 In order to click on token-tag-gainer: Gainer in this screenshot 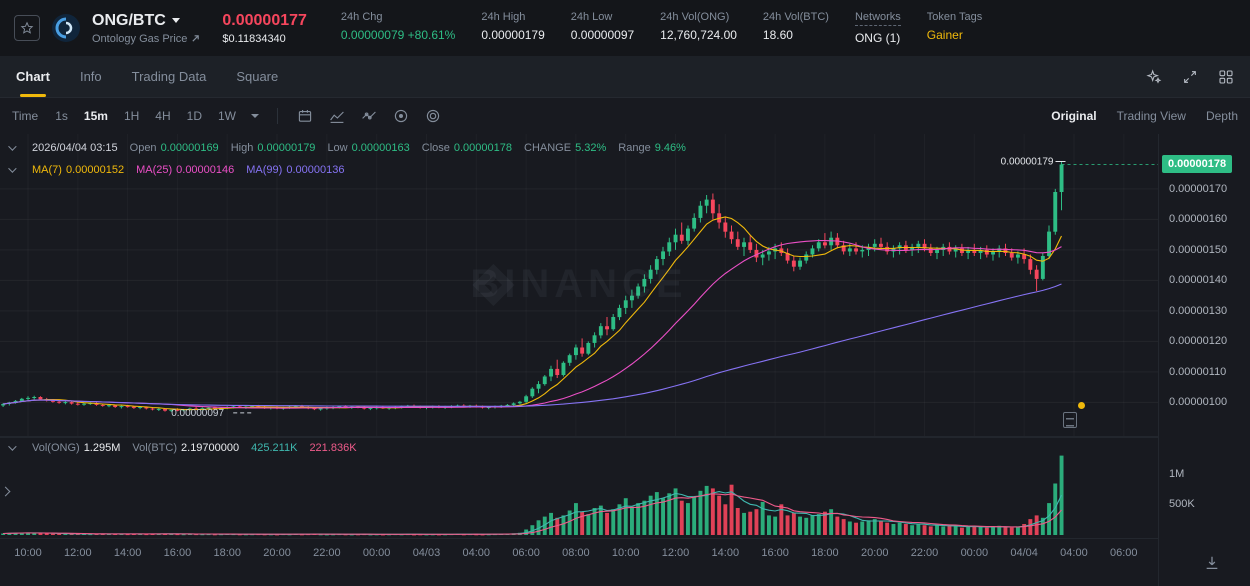, I will do `click(944, 35)`.